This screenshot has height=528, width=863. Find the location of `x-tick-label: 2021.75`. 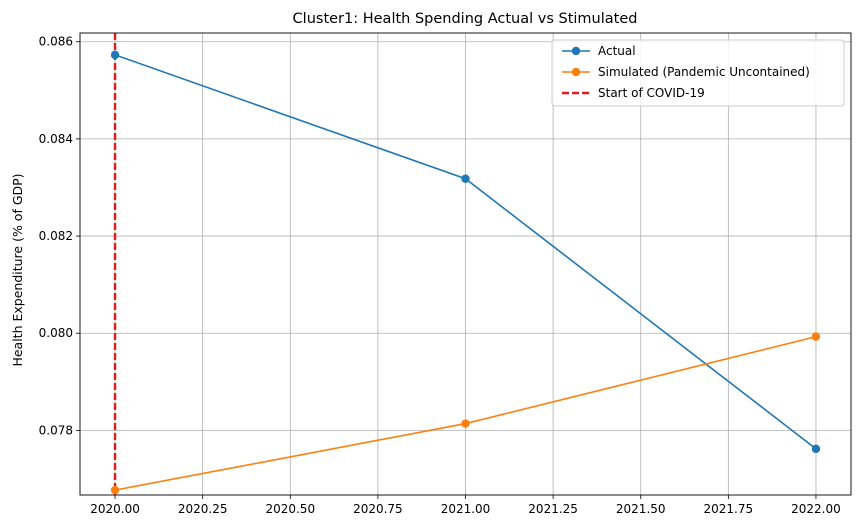

x-tick-label: 2021.75 is located at coordinates (729, 509).